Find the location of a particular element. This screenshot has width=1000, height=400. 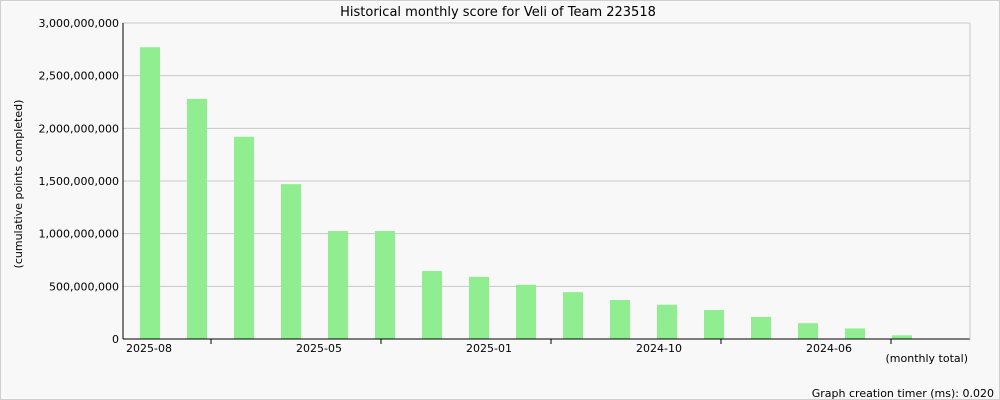

x-tick-labels: 2025-08 2025-05 2025-01 2024-10 2024-06 is located at coordinates (509, 347).